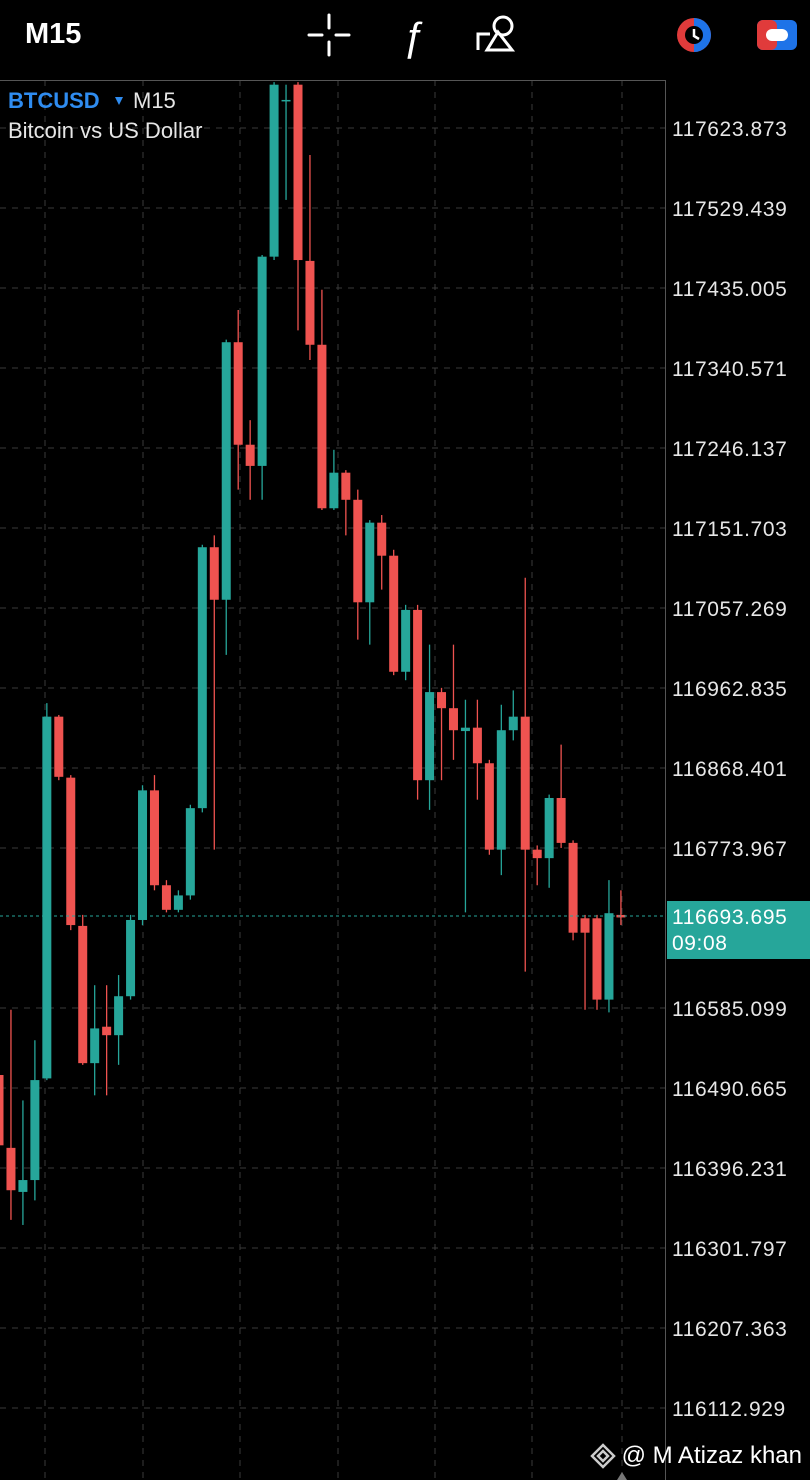  What do you see at coordinates (602, 1456) in the screenshot?
I see `watermark-icon` at bounding box center [602, 1456].